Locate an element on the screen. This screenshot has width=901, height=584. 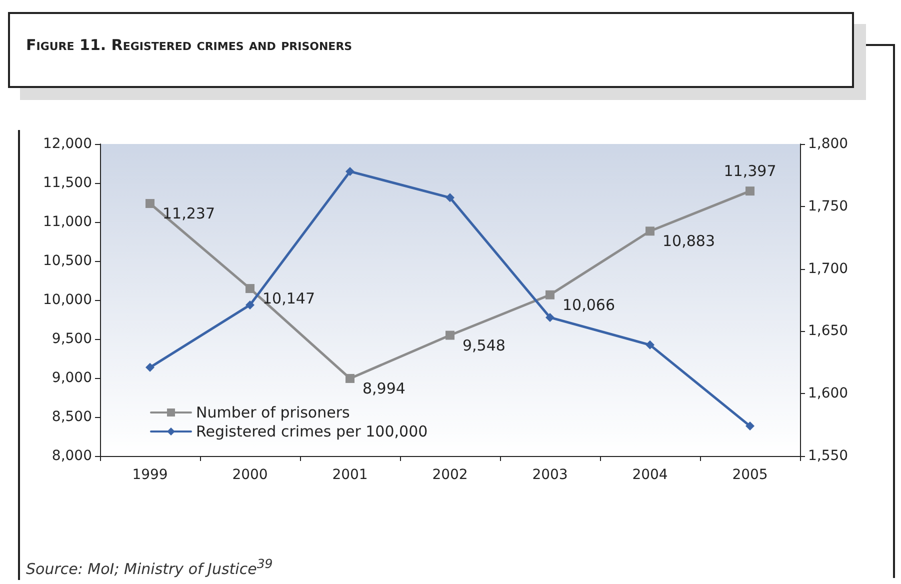
x-tick-label: 2004 is located at coordinates (650, 475).